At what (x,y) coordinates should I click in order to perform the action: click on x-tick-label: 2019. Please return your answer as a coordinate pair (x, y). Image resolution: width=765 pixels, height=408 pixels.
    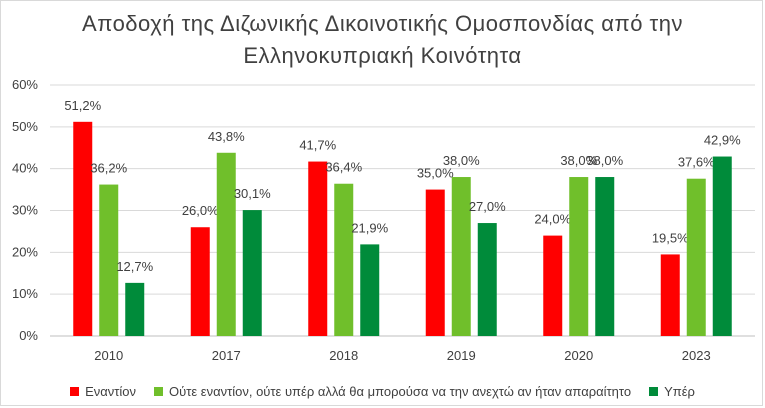
    Looking at the image, I should click on (461, 355).